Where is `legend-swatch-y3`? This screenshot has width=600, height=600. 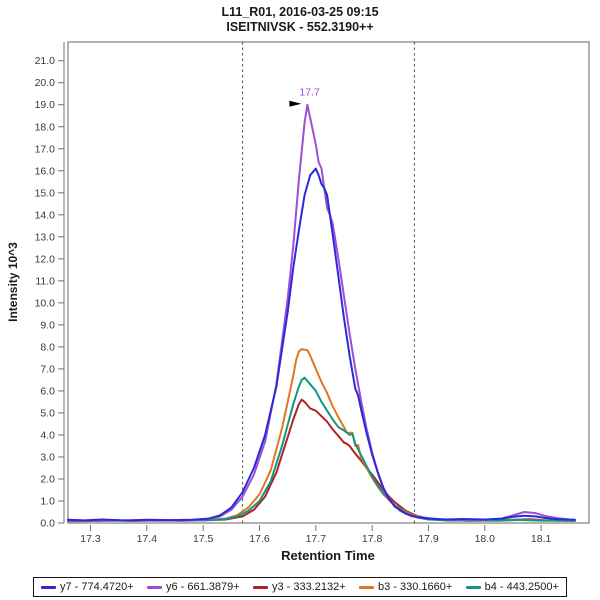
legend-swatch-y3 is located at coordinates (260, 587).